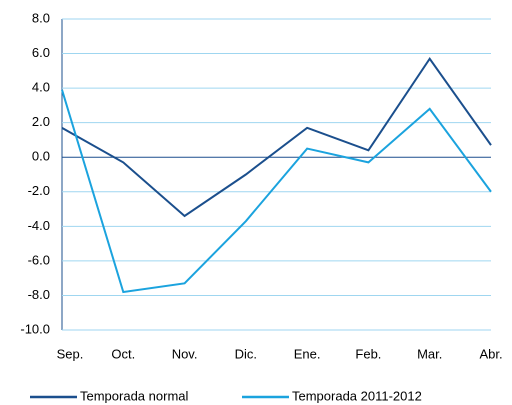  What do you see at coordinates (134, 395) in the screenshot?
I see `legend-label: Temporada normal` at bounding box center [134, 395].